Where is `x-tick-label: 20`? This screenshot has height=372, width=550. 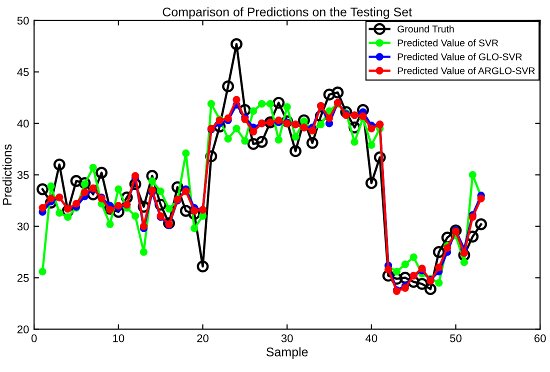 x-tick-label: 20 is located at coordinates (203, 338).